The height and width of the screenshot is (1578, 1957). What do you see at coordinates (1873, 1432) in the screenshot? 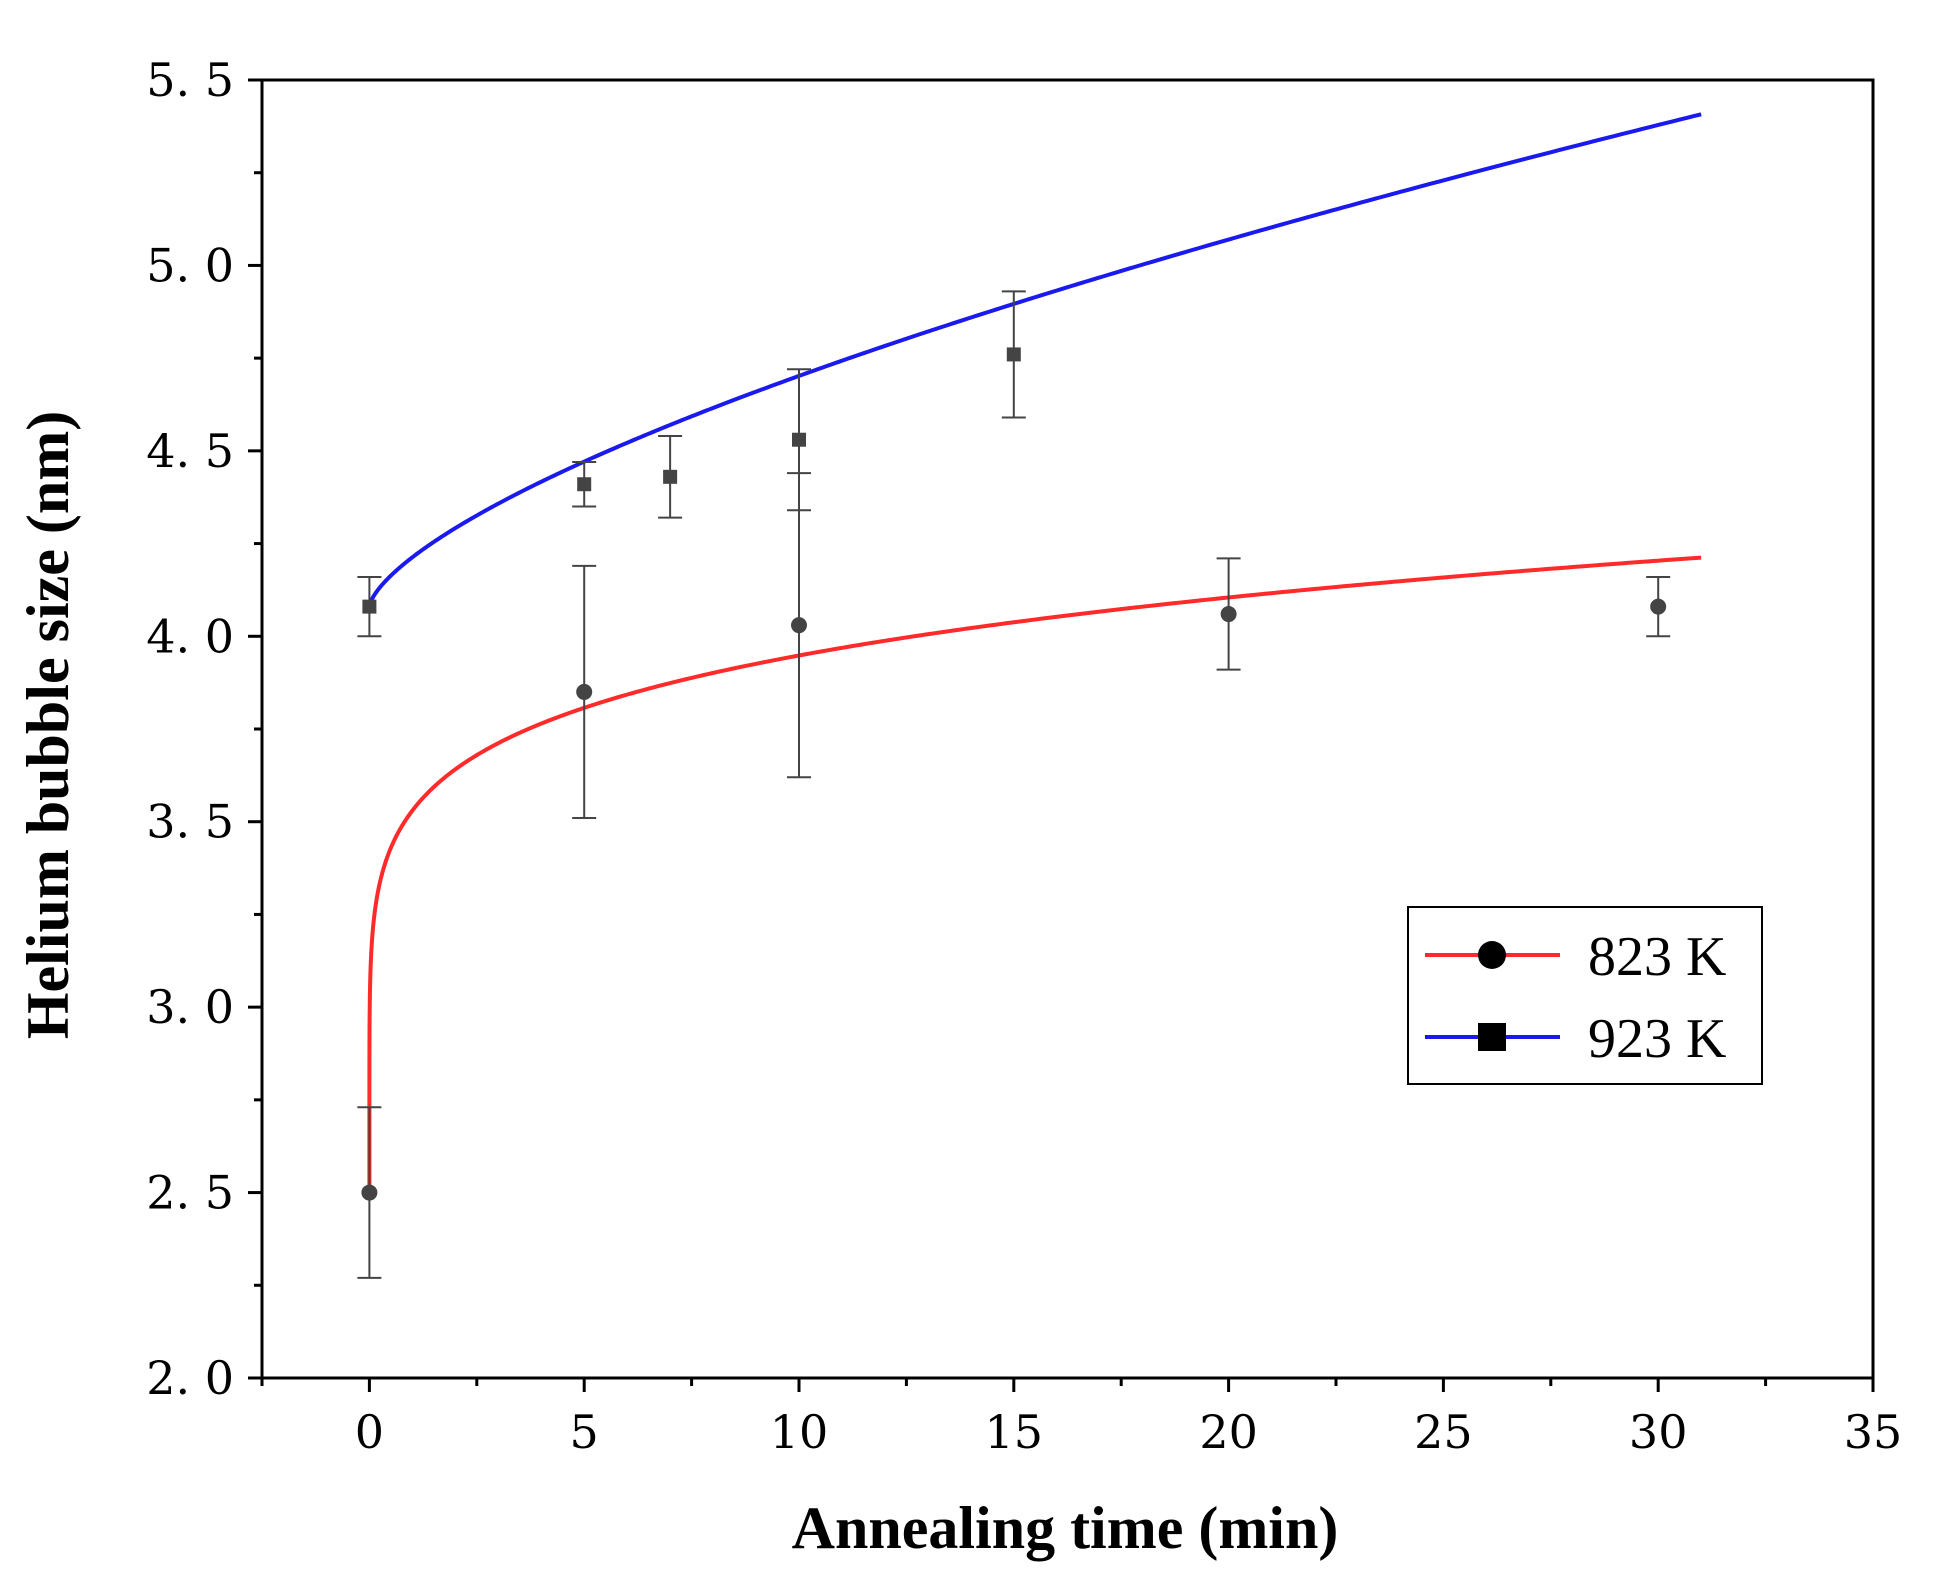
I see `x-tick-label-35: 35` at bounding box center [1873, 1432].